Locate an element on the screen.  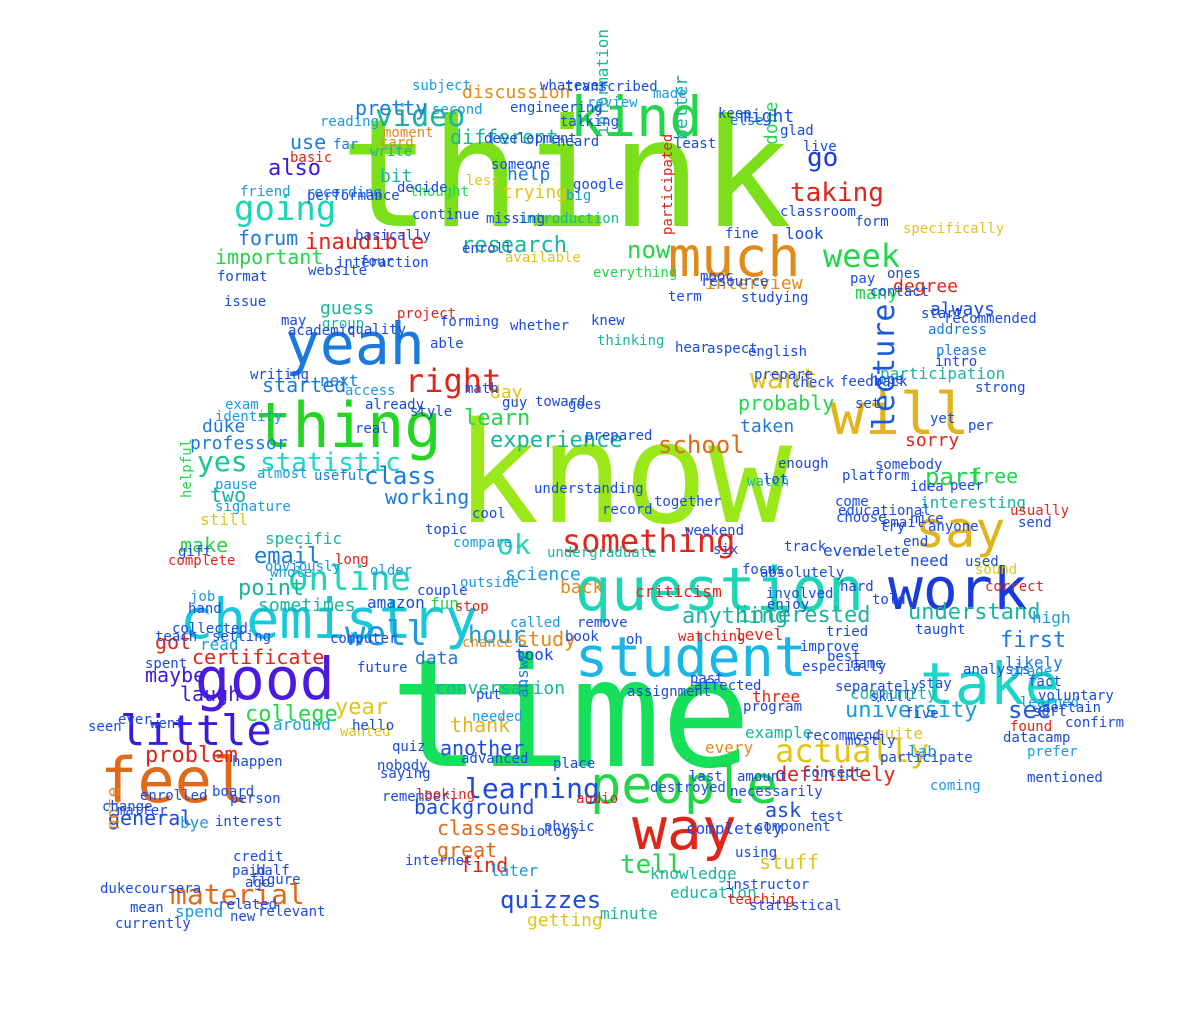
word-learning-27: learning is located at coordinates (532, 788).